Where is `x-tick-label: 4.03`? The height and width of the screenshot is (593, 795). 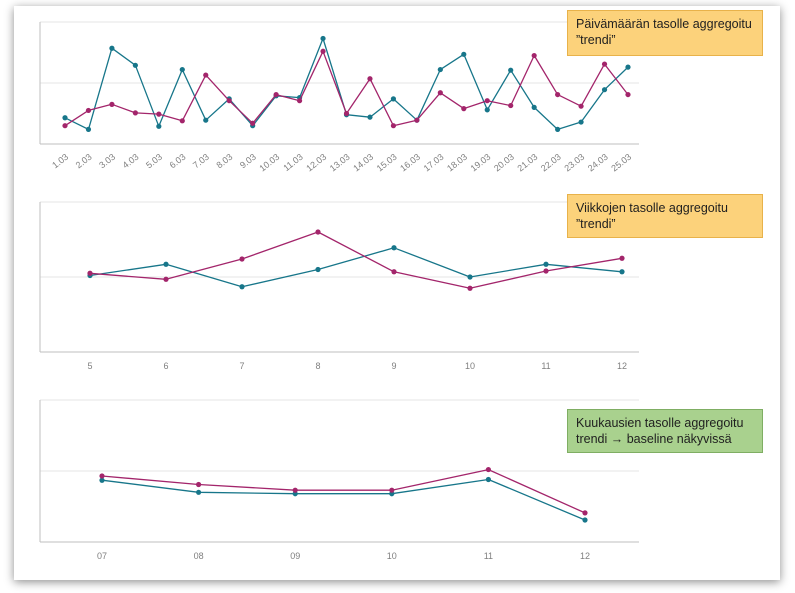 x-tick-label: 4.03 is located at coordinates (131, 161).